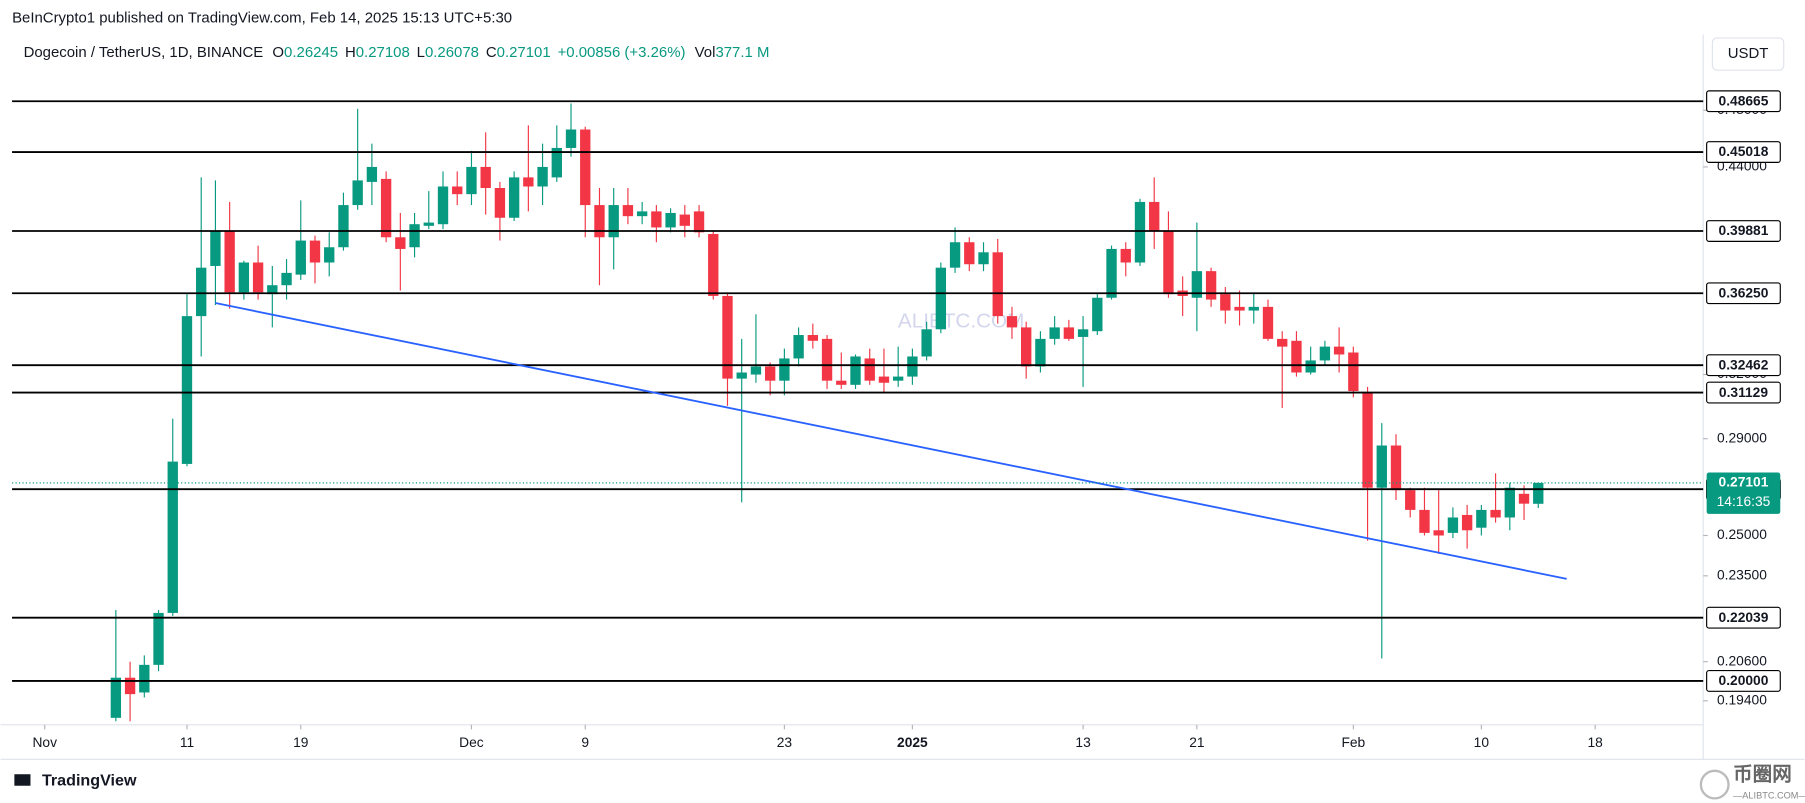  What do you see at coordinates (1196, 742) in the screenshot?
I see `x-tick-label: 21` at bounding box center [1196, 742].